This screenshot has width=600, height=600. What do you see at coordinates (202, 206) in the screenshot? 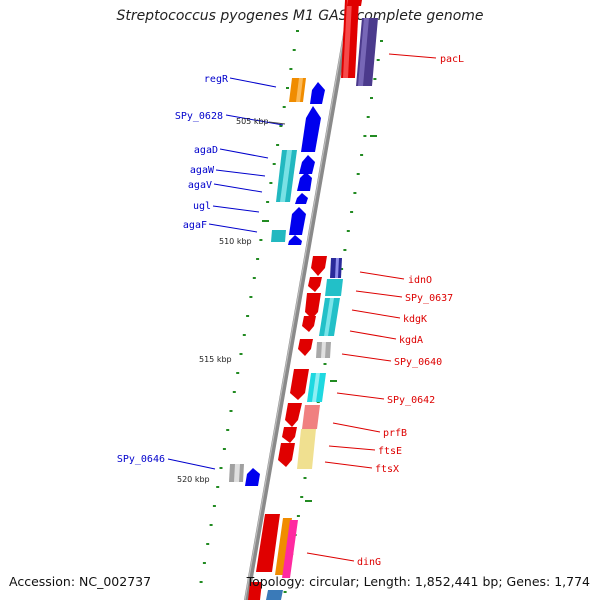
I see `gene-label-ugl: ugl` at bounding box center [202, 206].